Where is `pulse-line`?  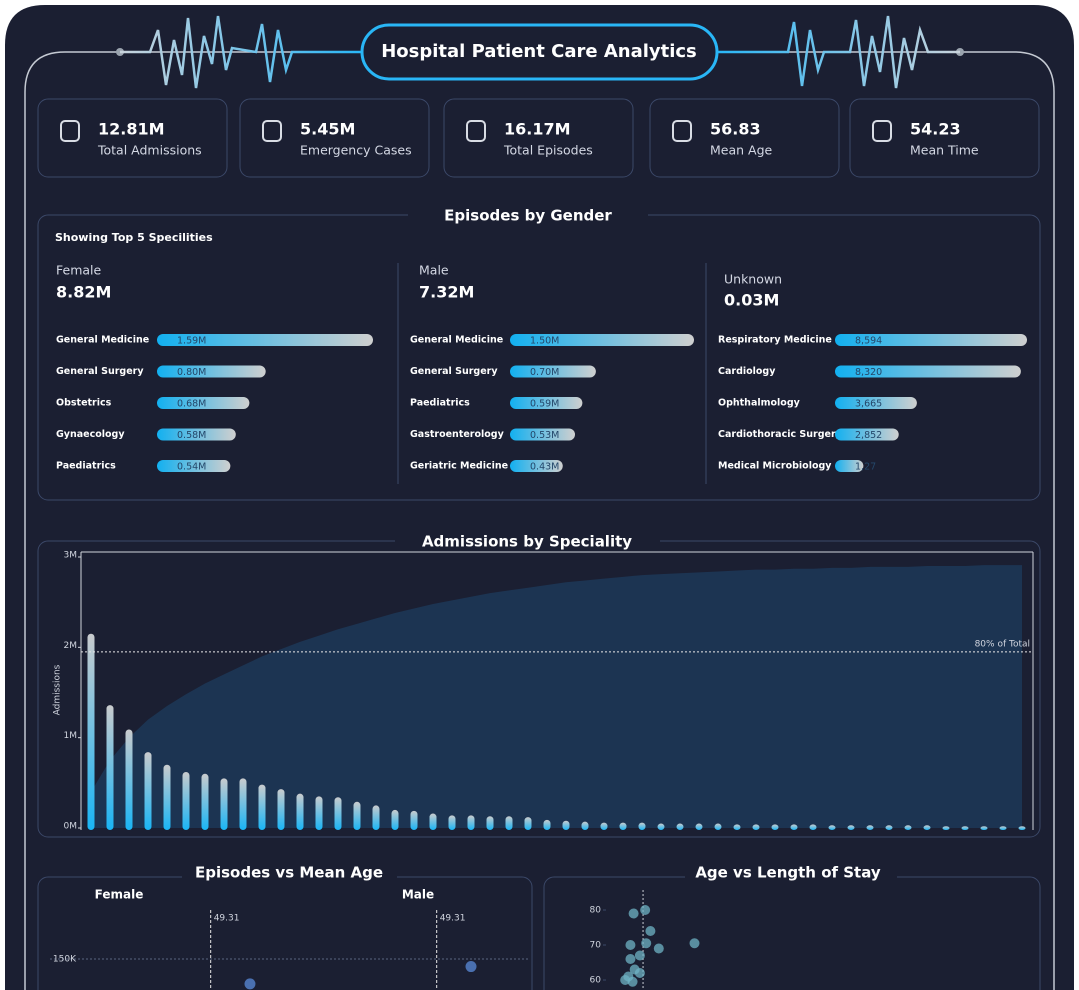 pulse-line is located at coordinates (241, 52).